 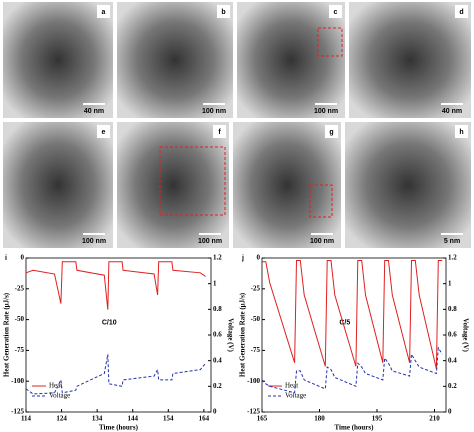 I want to click on x-tick-label: 165, so click(x=262, y=419).